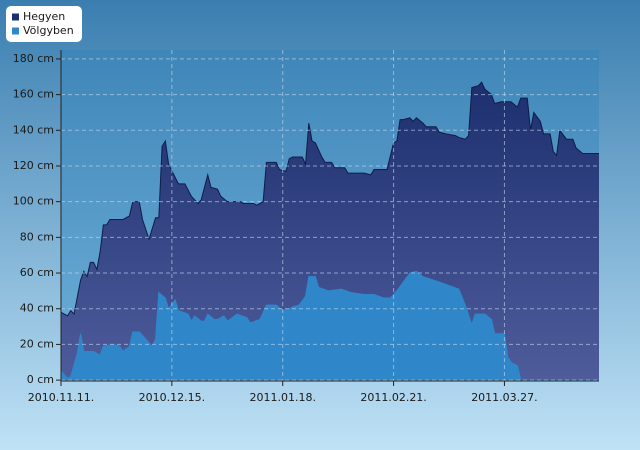  Describe the element at coordinates (40, 379) in the screenshot. I see `y-tick-label: 0 cm` at that location.